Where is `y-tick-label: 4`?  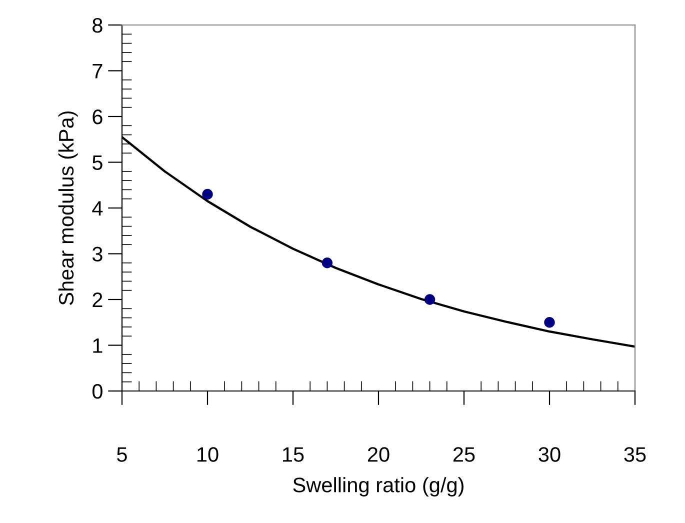 y-tick-label: 4 is located at coordinates (97, 208).